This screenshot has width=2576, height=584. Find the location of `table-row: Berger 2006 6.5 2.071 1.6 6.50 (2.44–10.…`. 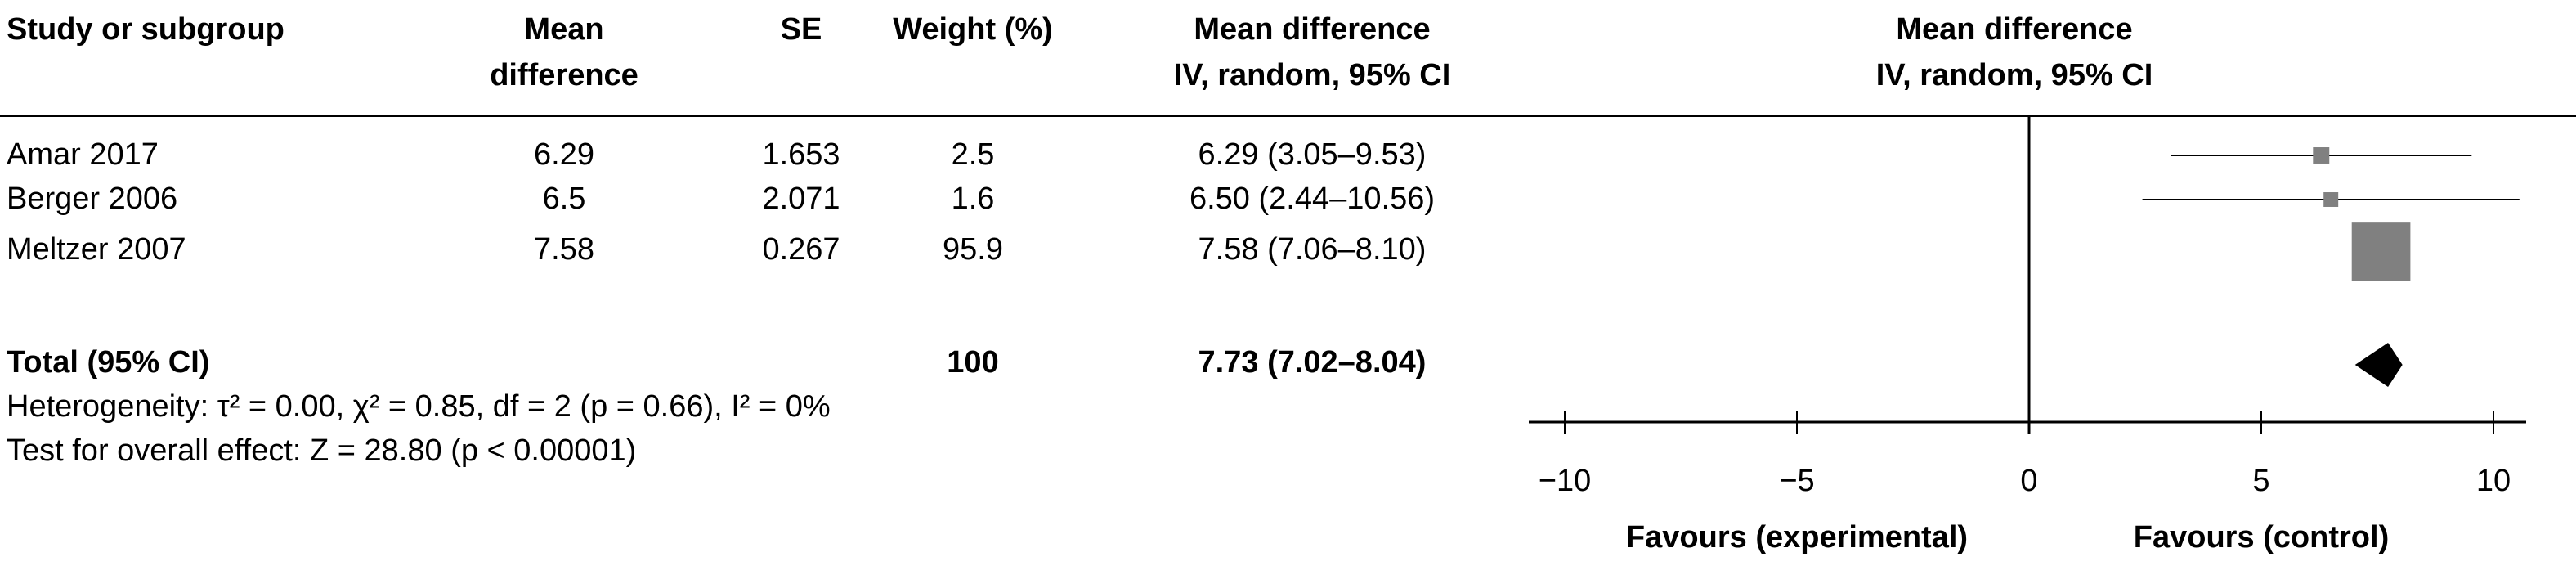

table-row: Berger 2006 6.5 2.071 1.6 6.50 (2.44–10.… is located at coordinates (760, 199).